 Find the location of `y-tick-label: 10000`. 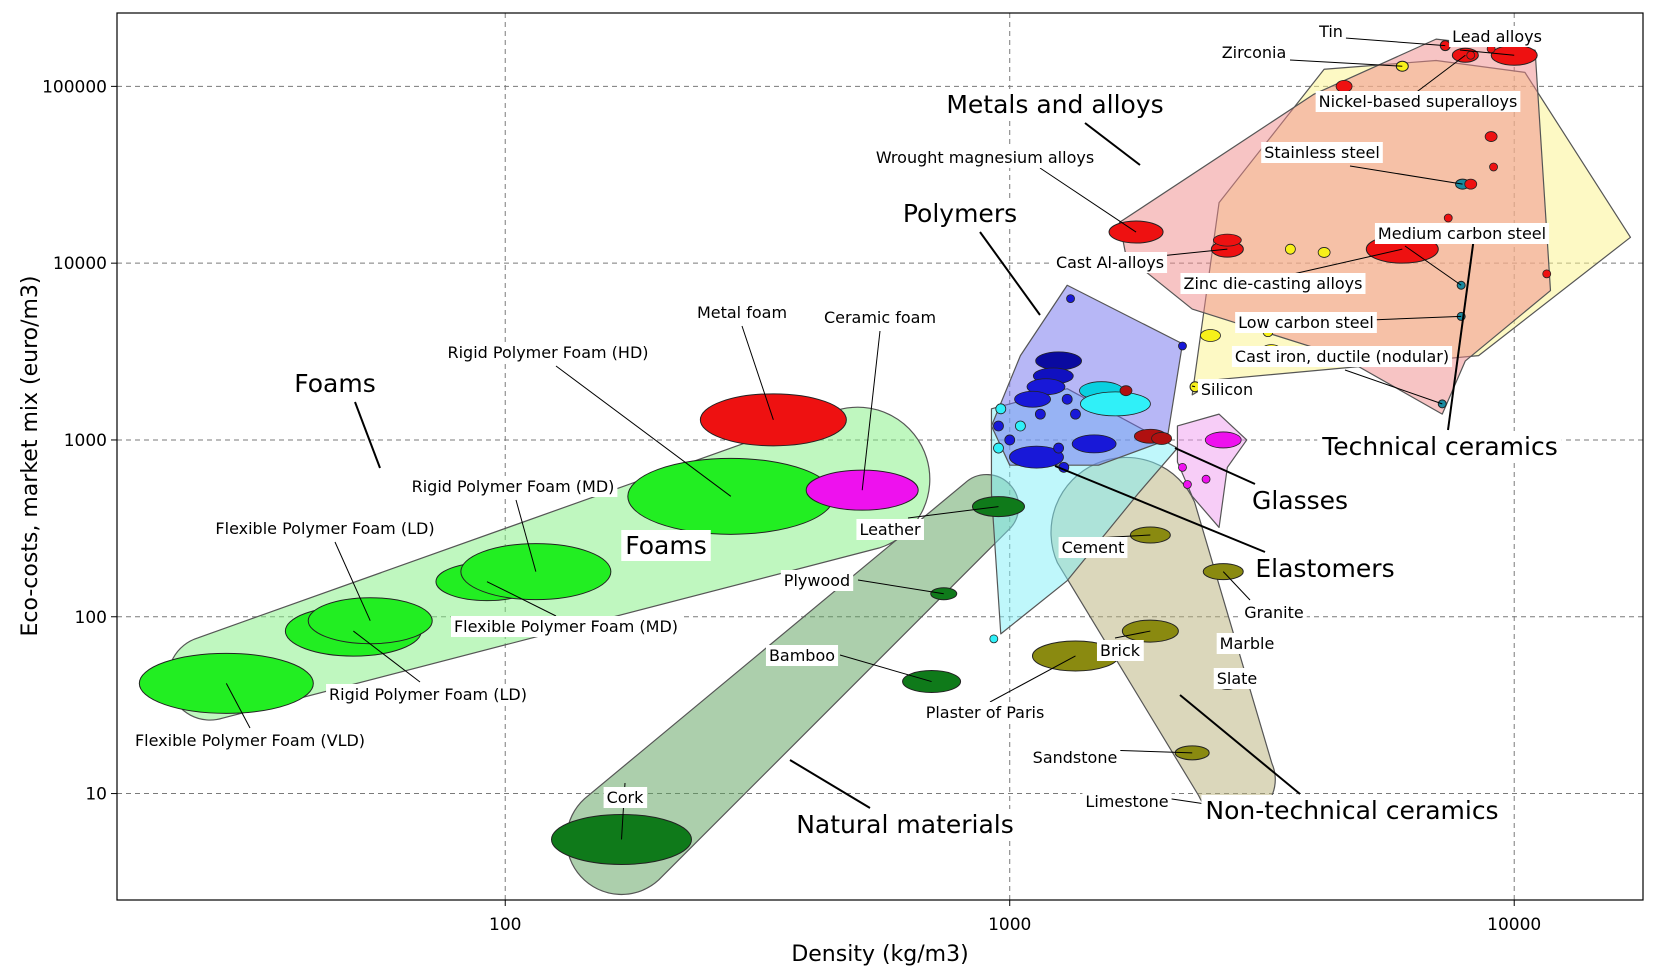

y-tick-label: 10000 is located at coordinates (80, 264).